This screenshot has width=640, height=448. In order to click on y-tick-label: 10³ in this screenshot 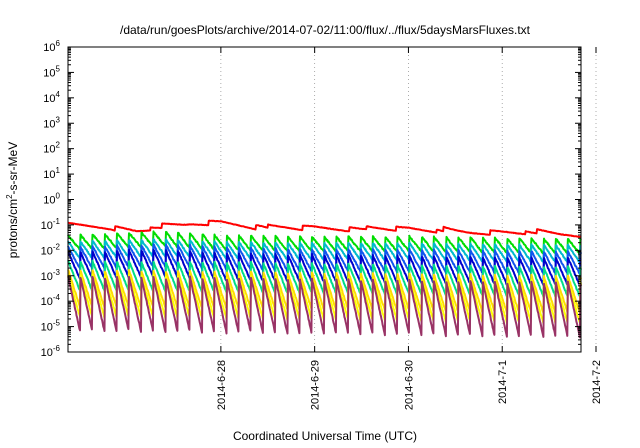, I will do `click(51, 122)`.